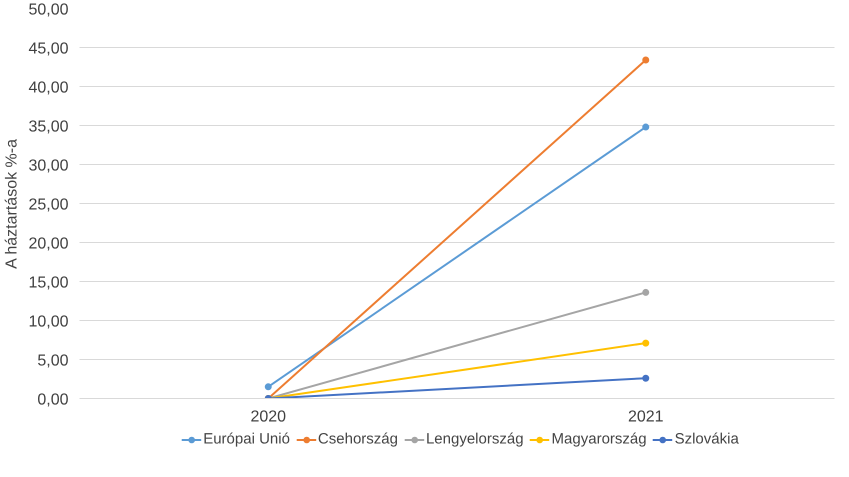  Describe the element at coordinates (246, 439) in the screenshot. I see `legend-label: Európai Unió` at that location.